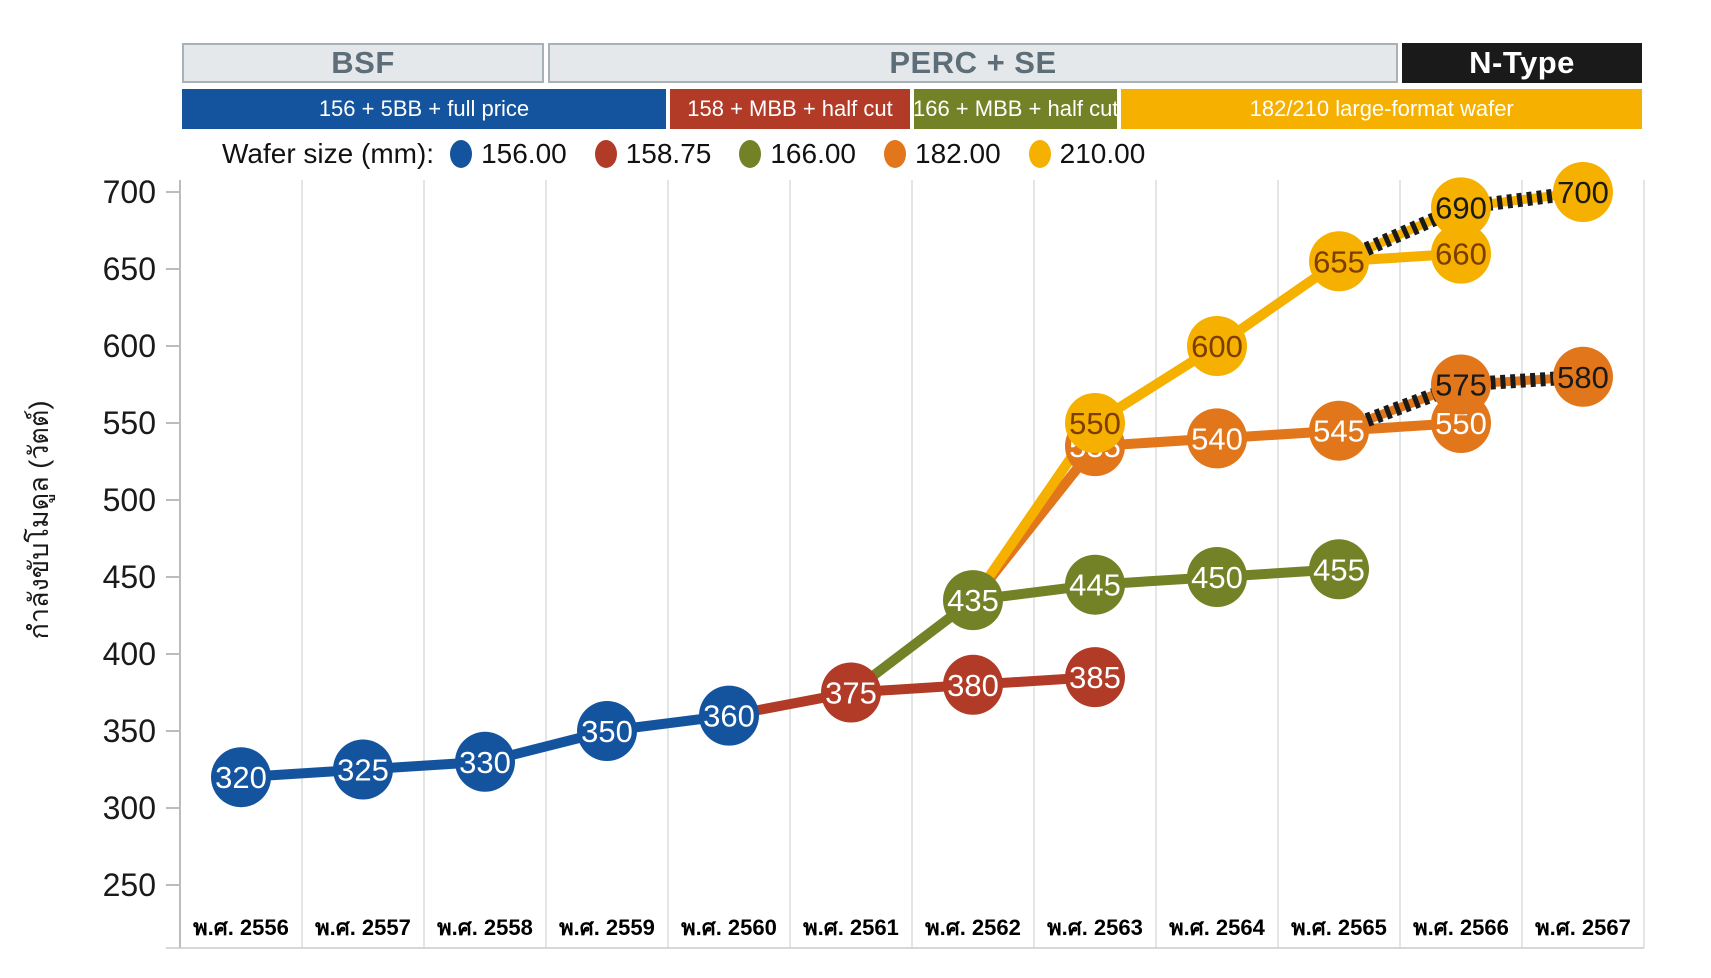 The image size is (1711, 978). I want to click on svg-text: พ.ศ. 2565, so click(1339, 927).